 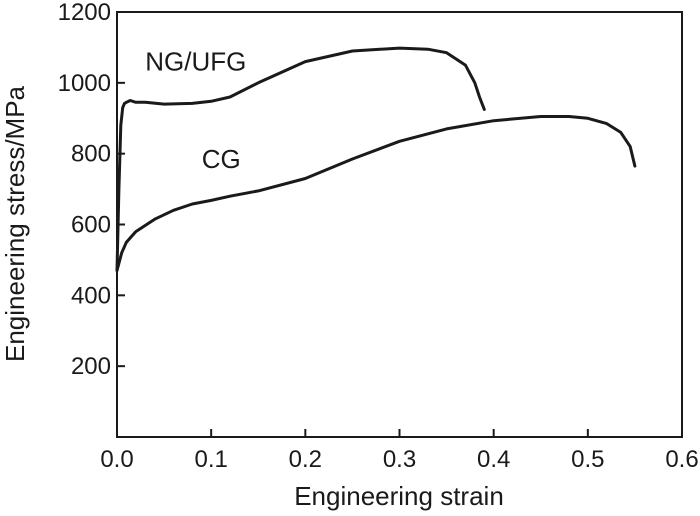 I want to click on x-tick-label: 0.0, so click(x=116, y=459).